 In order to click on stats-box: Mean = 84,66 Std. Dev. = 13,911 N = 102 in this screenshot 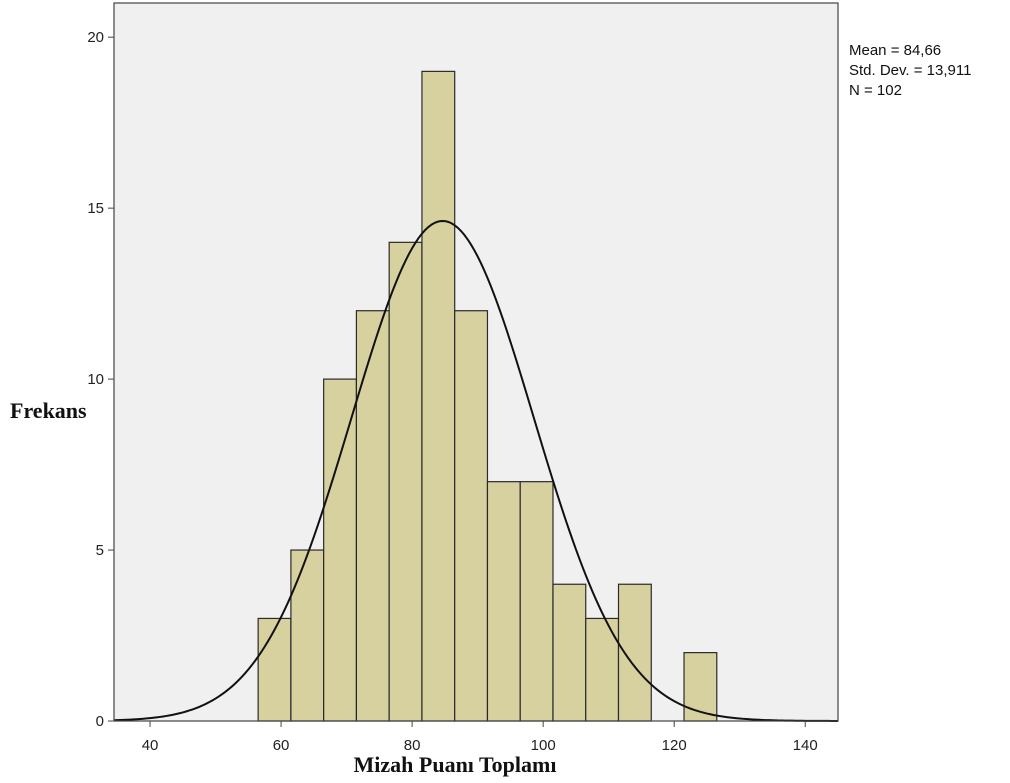, I will do `click(910, 70)`.